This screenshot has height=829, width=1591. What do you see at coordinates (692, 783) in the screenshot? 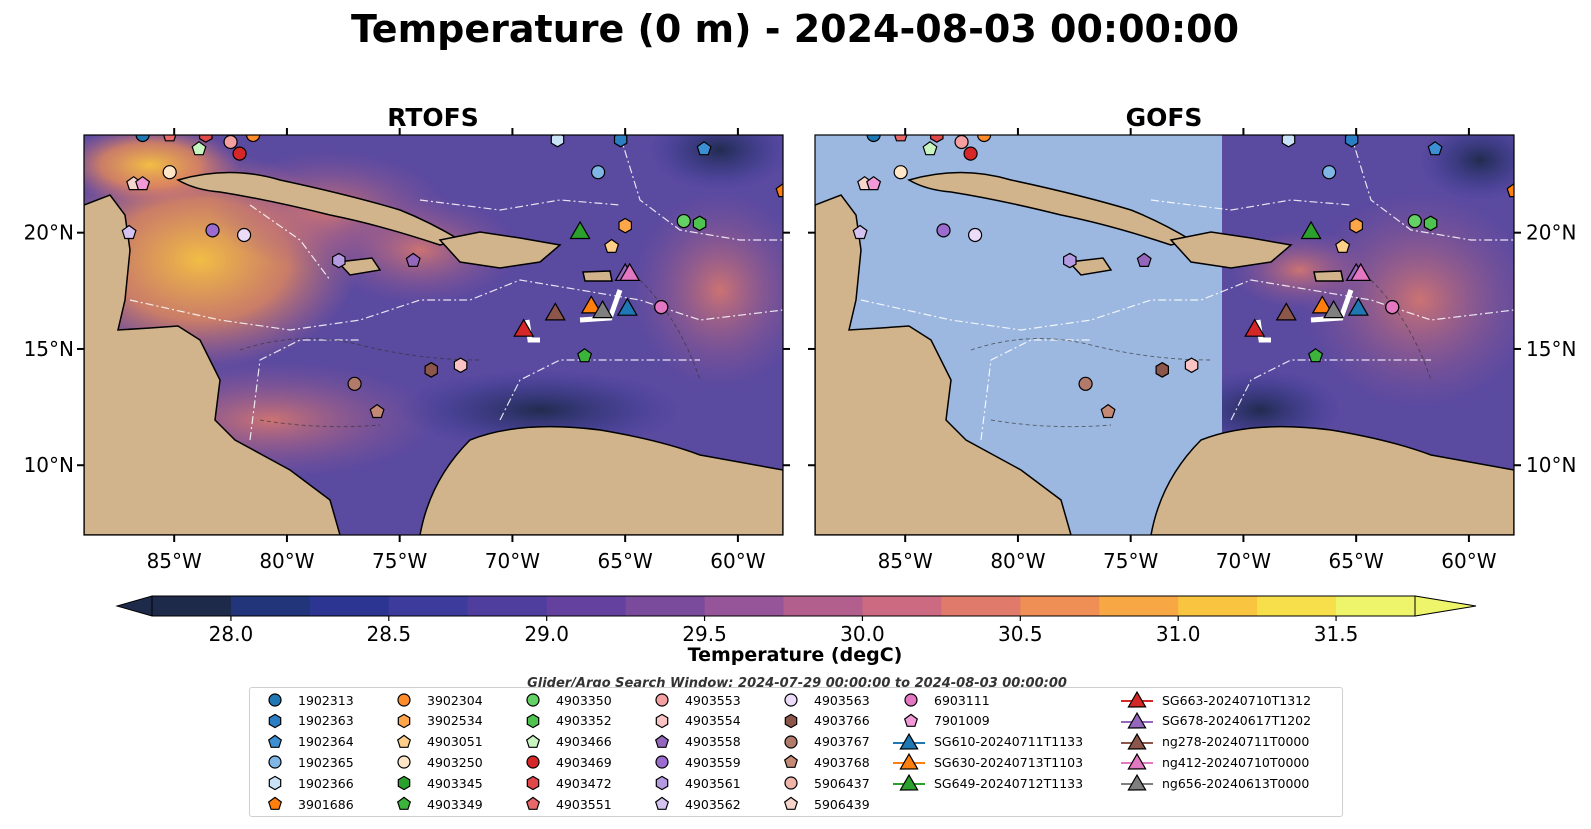
I see `legend-item: 4903561` at bounding box center [692, 783].